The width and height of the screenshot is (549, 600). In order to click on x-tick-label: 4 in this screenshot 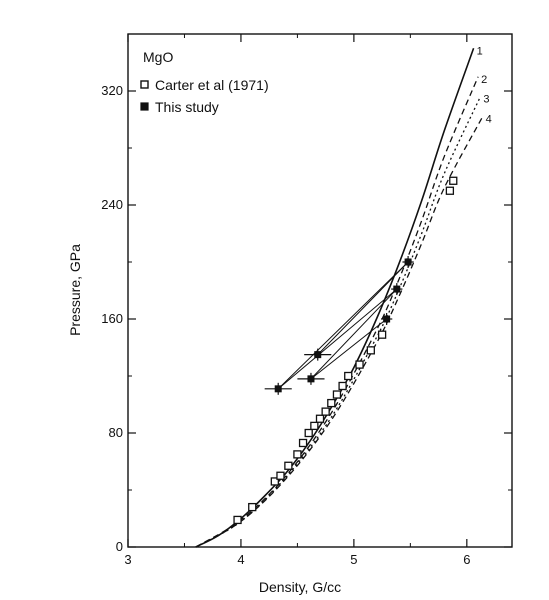, I will do `click(240, 559)`.